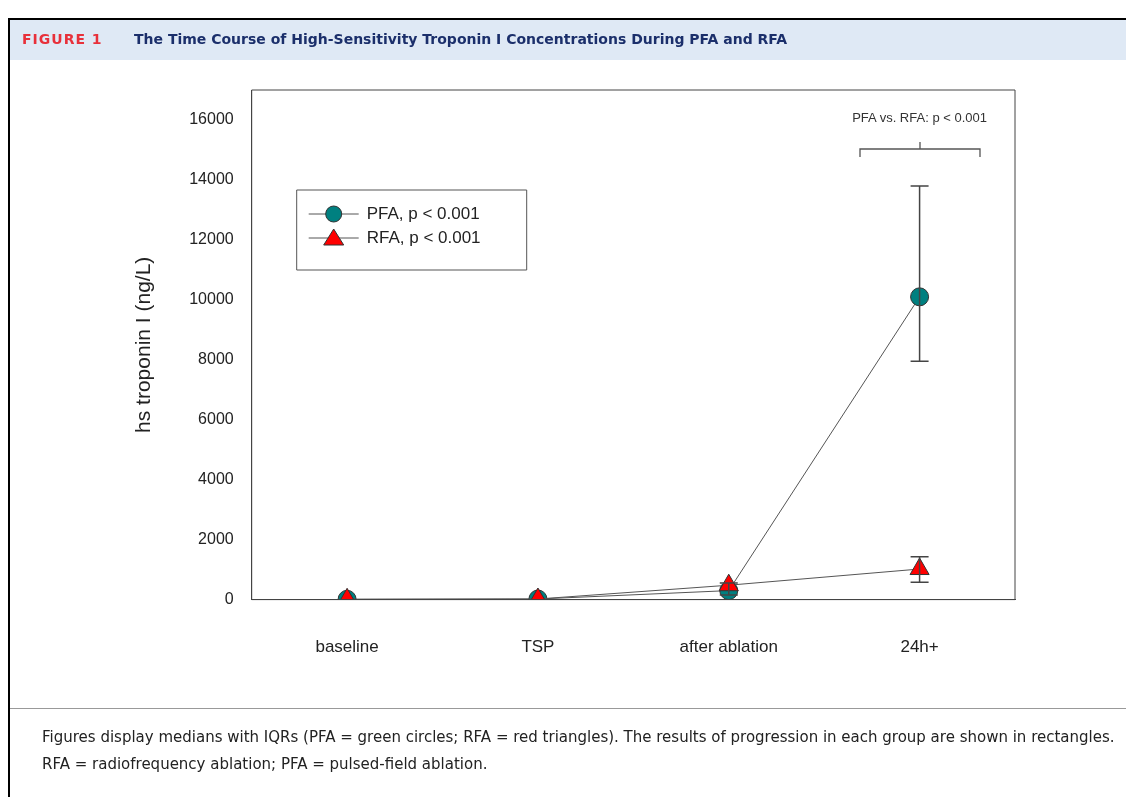 This screenshot has height=797, width=1126. What do you see at coordinates (538, 647) in the screenshot?
I see `x-tick-label: TSP` at bounding box center [538, 647].